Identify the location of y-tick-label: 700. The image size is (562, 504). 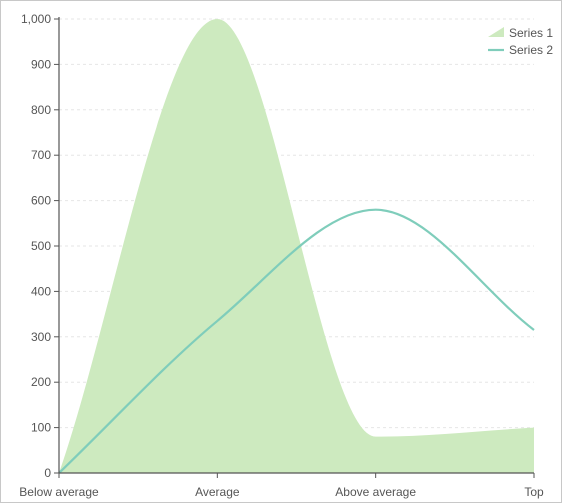
(41, 155).